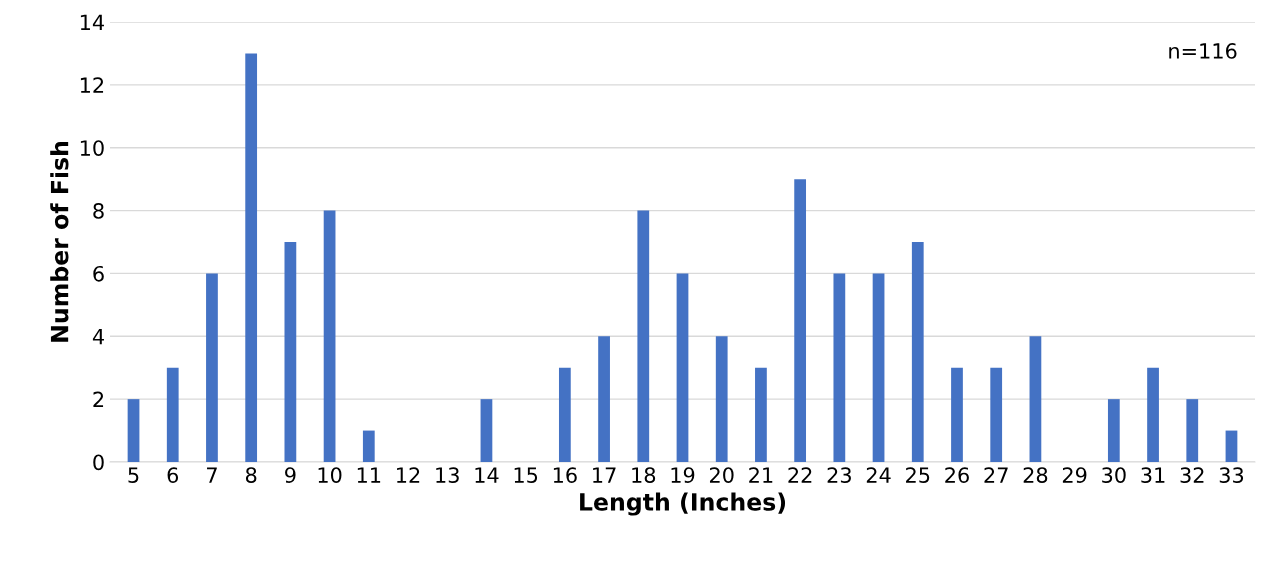 Image resolution: width=1265 pixels, height=567 pixels. Describe the element at coordinates (1074, 475) in the screenshot. I see `x-tick-label: 29` at that location.